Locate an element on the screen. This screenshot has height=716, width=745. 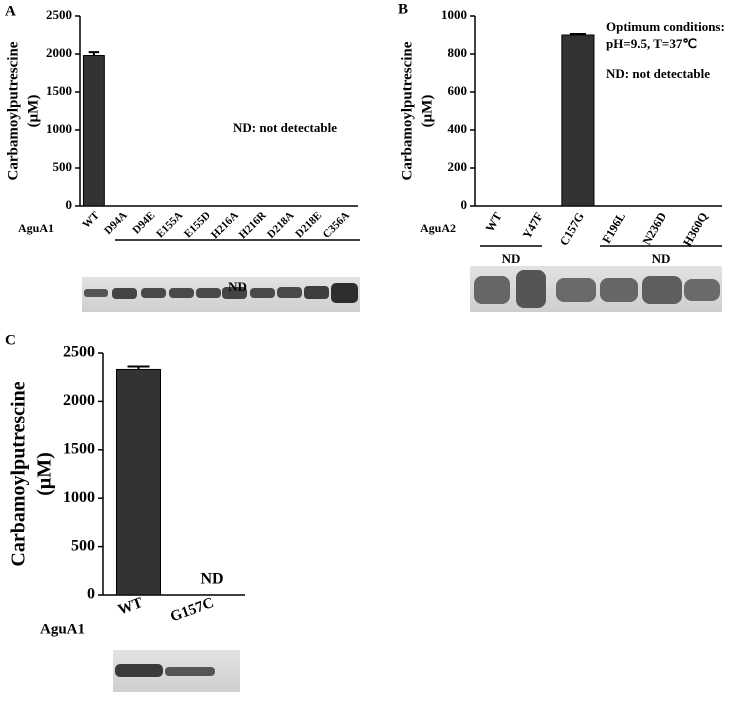
panel-label: A is located at coordinates (10, 11).